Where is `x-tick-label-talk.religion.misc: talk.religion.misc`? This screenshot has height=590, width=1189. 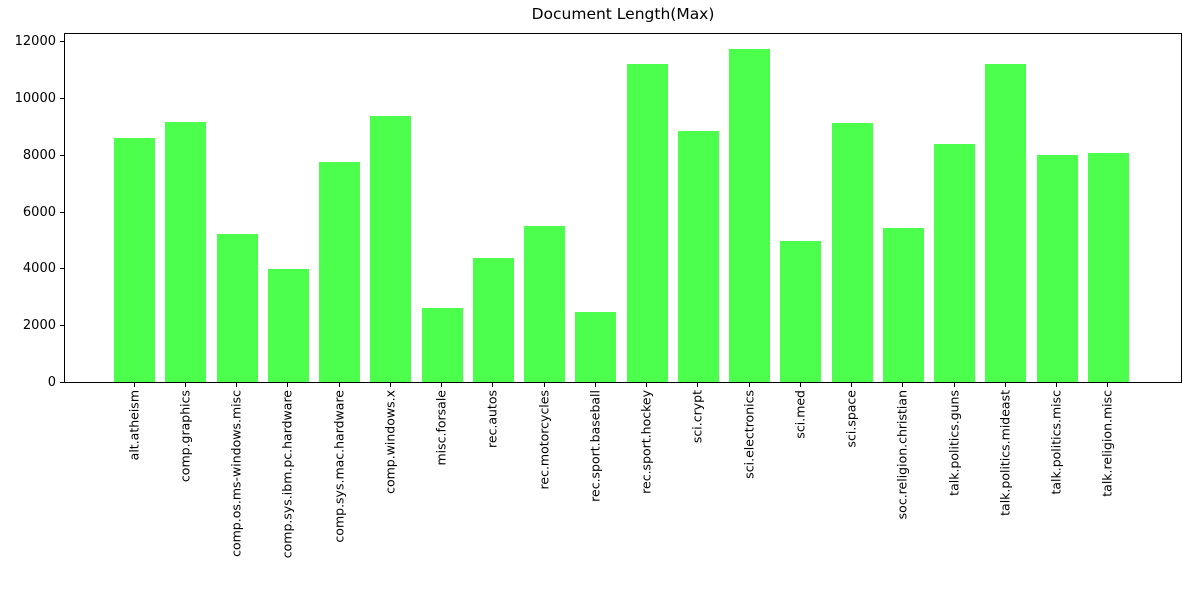
x-tick-label-talk.religion.misc: talk.religion.misc is located at coordinates (1107, 443).